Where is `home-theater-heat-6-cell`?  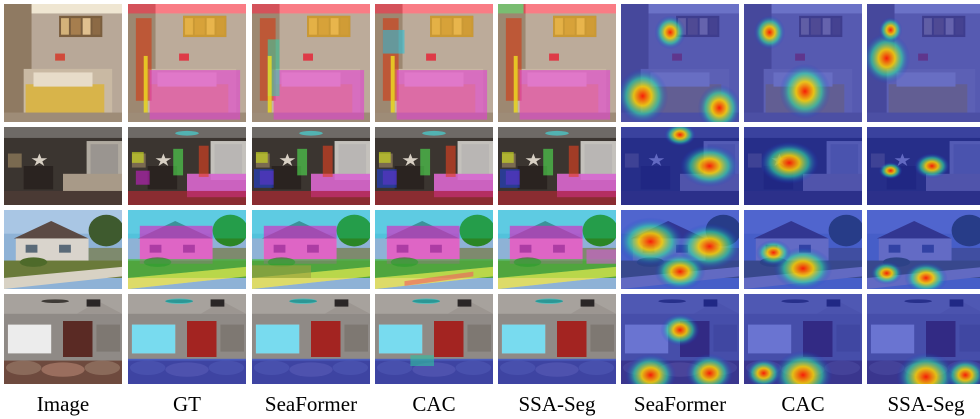
home-theater-heat-6-cell is located at coordinates (803, 339).